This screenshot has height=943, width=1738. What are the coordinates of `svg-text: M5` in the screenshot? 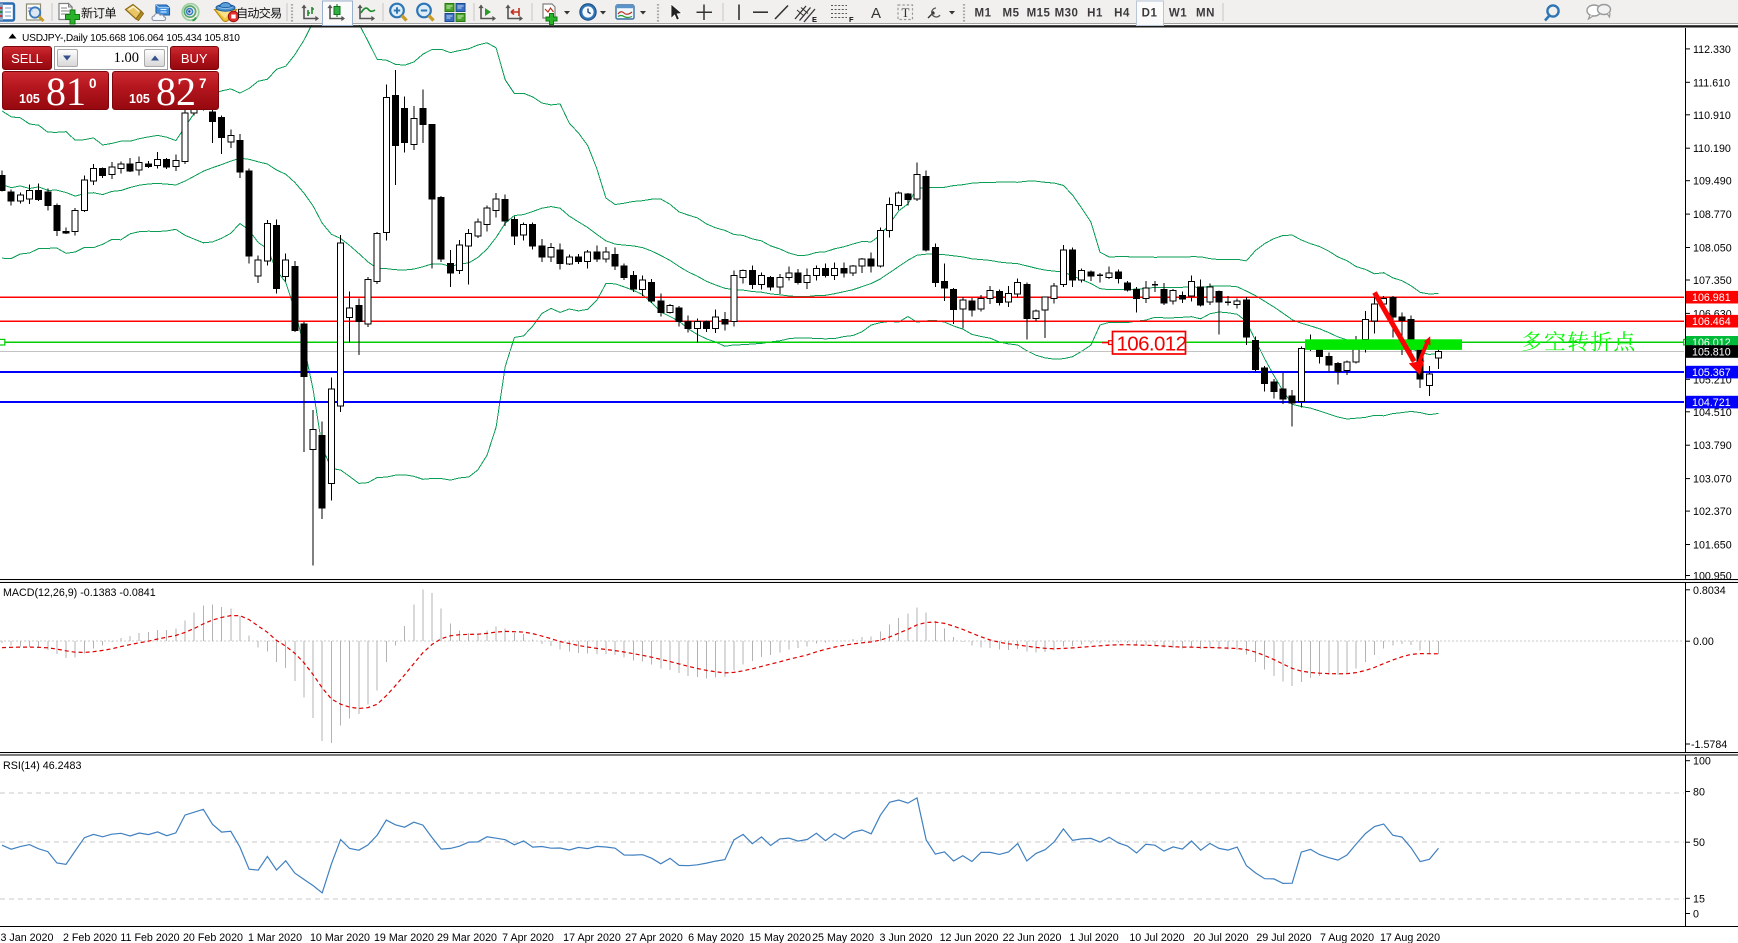 It's located at (1011, 14).